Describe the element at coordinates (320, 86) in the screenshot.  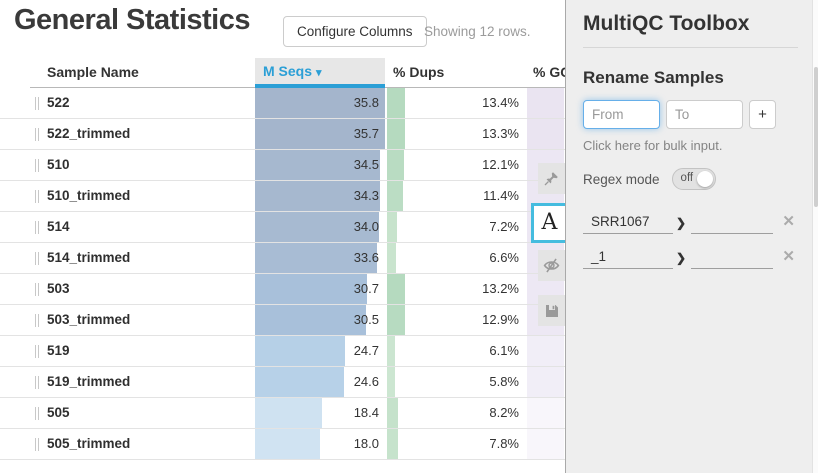
I see `sorted-column-underline` at that location.